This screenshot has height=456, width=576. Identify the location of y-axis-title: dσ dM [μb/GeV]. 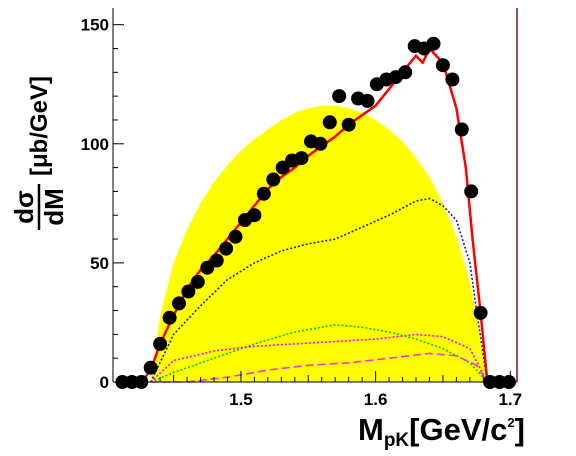
(39, 153).